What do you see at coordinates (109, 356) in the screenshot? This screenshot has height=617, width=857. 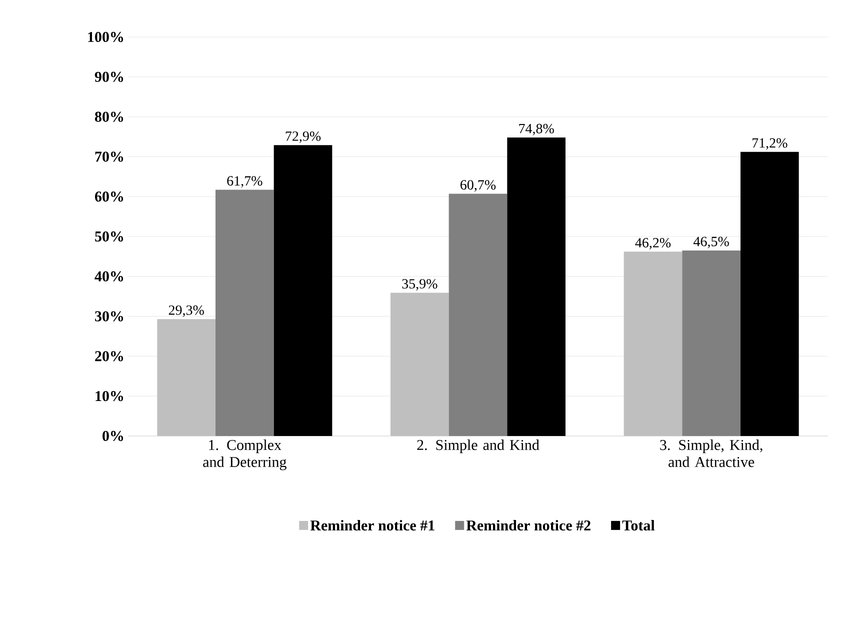 I see `y-tick-label: 20%` at bounding box center [109, 356].